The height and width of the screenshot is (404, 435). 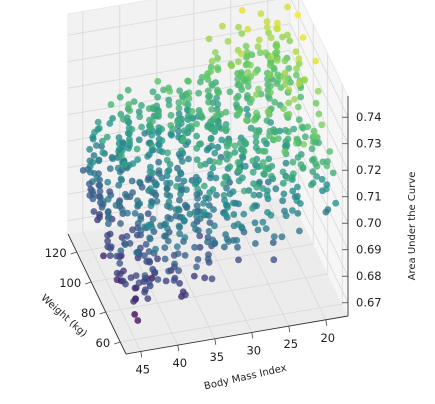 I want to click on y-tick-label: 30, so click(x=253, y=350).